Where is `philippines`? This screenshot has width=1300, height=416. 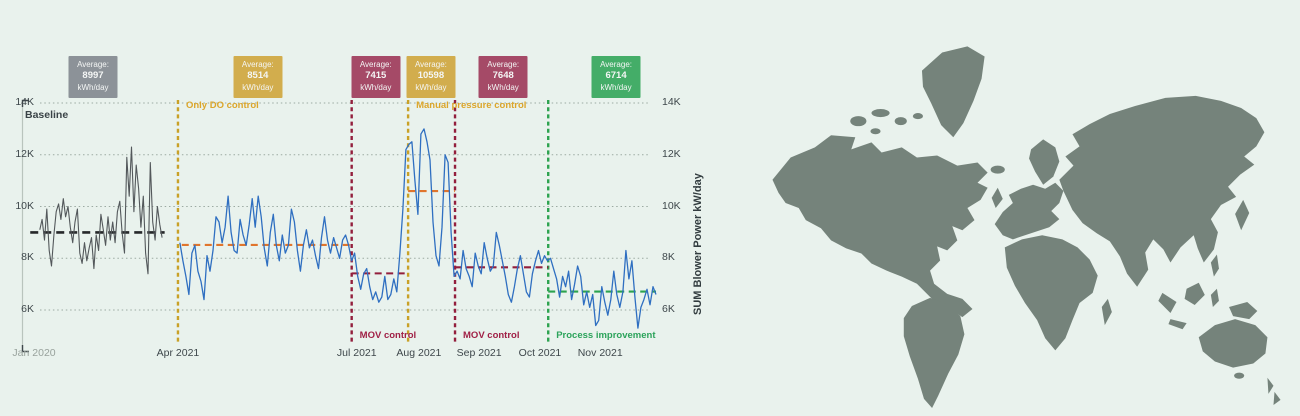
philippines is located at coordinates (1214, 265).